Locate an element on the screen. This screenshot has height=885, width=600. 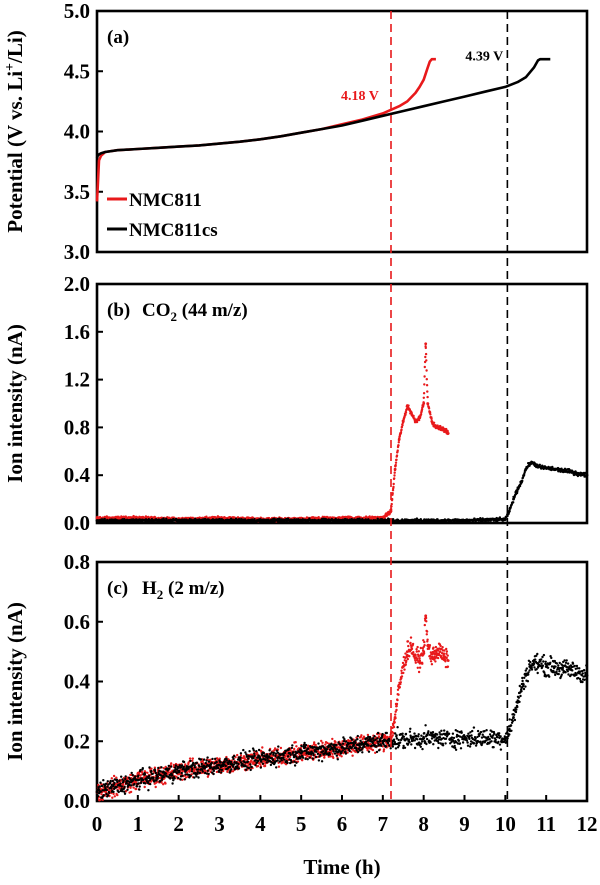
y-axis-title: Ion intensity (nA) is located at coordinates (15, 403).